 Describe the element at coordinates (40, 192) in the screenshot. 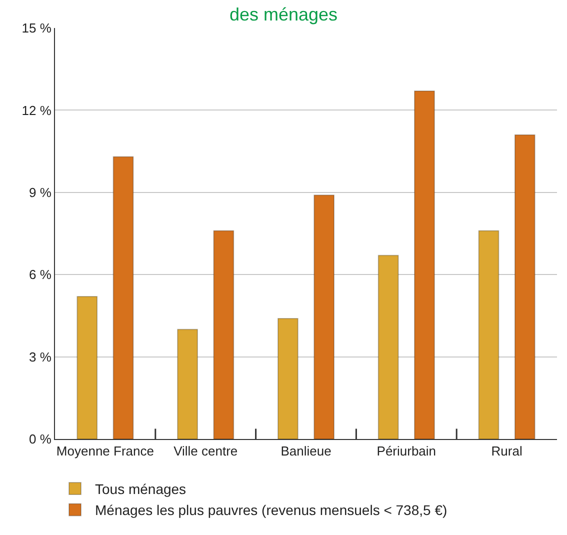

I see `y-tick-label: 9 %` at that location.